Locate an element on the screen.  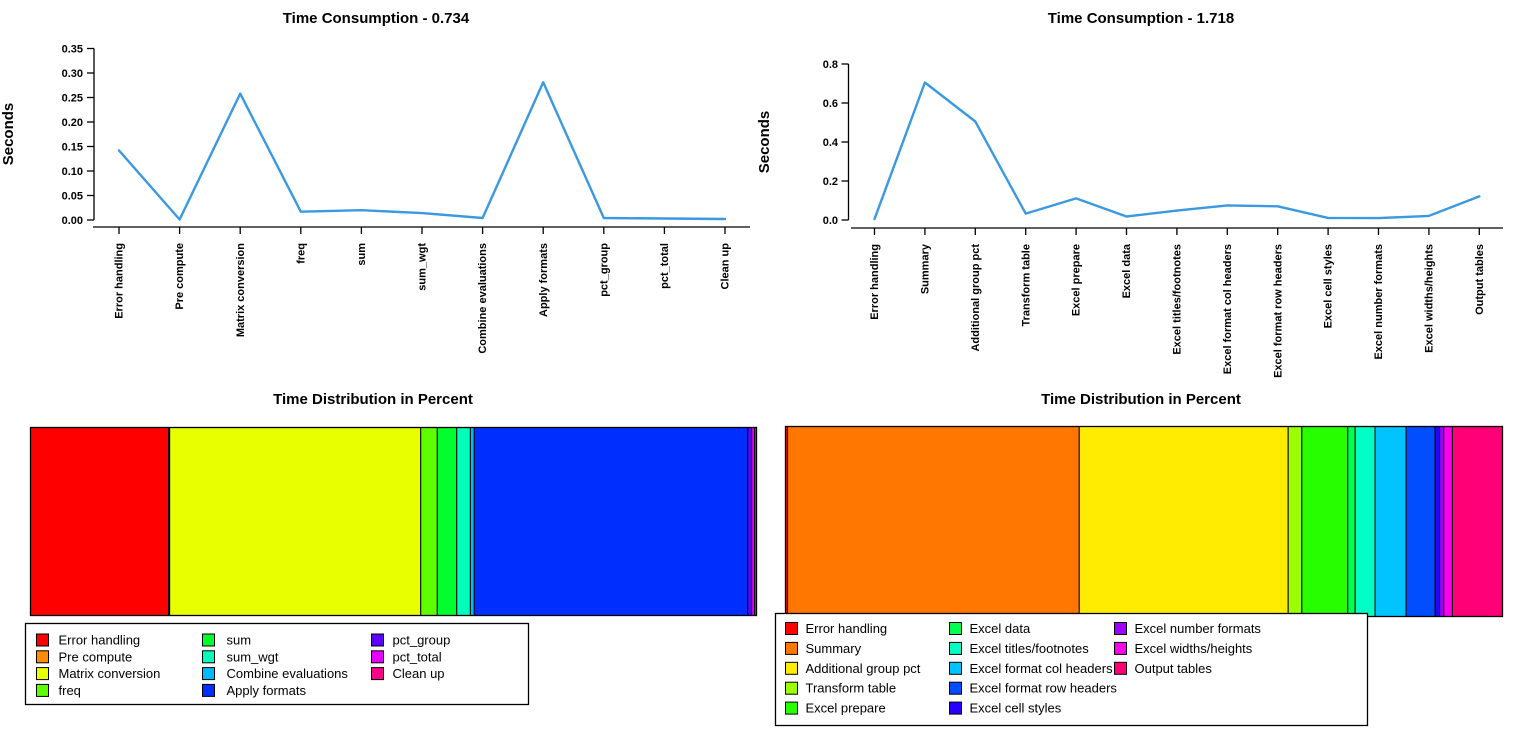
legend-label: pct_total is located at coordinates (417, 656).